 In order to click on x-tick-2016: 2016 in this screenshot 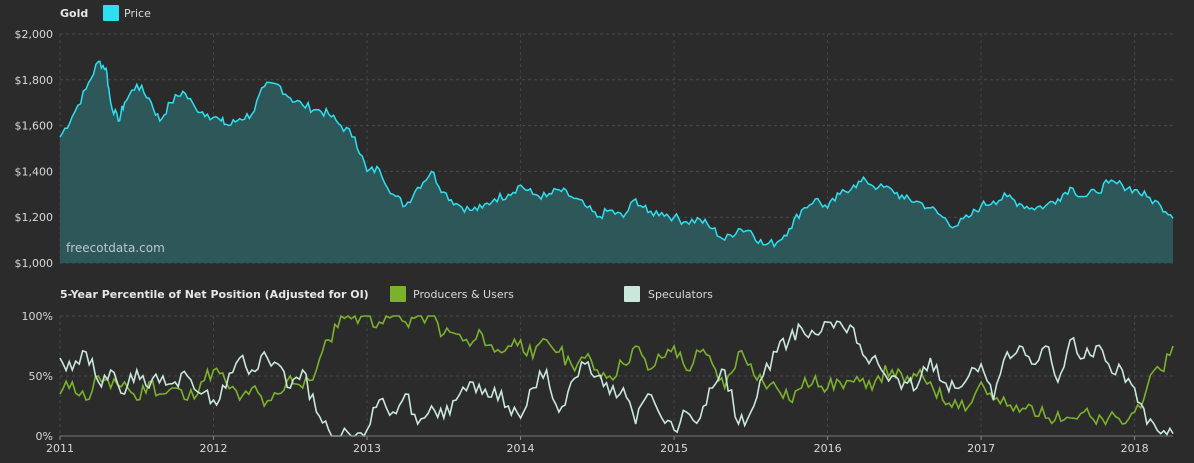, I will do `click(828, 448)`.